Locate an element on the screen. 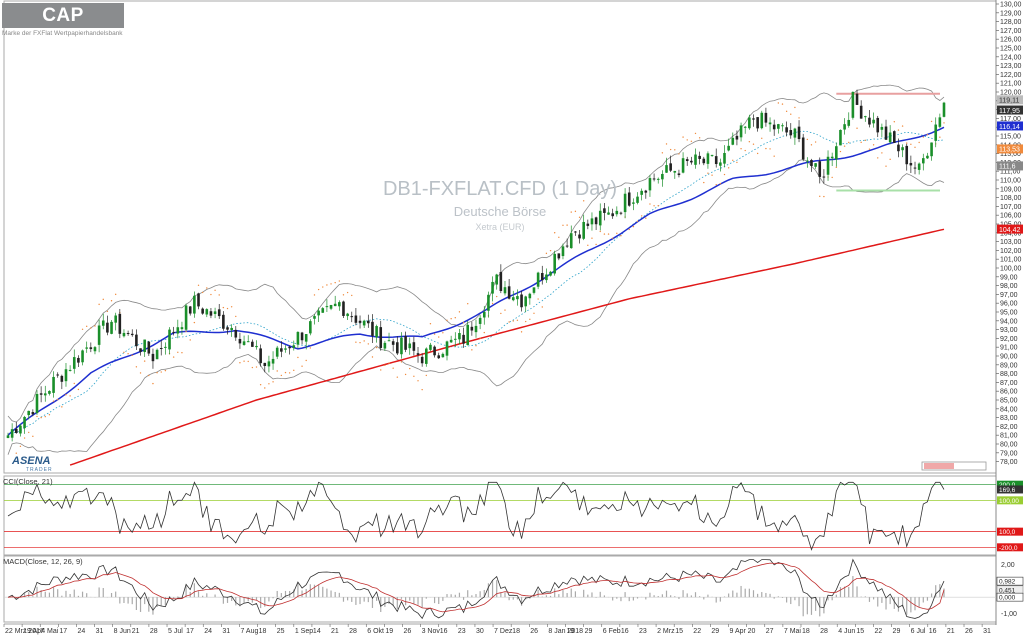  price-y-tick-label: 89,00 is located at coordinates (1009, 365).